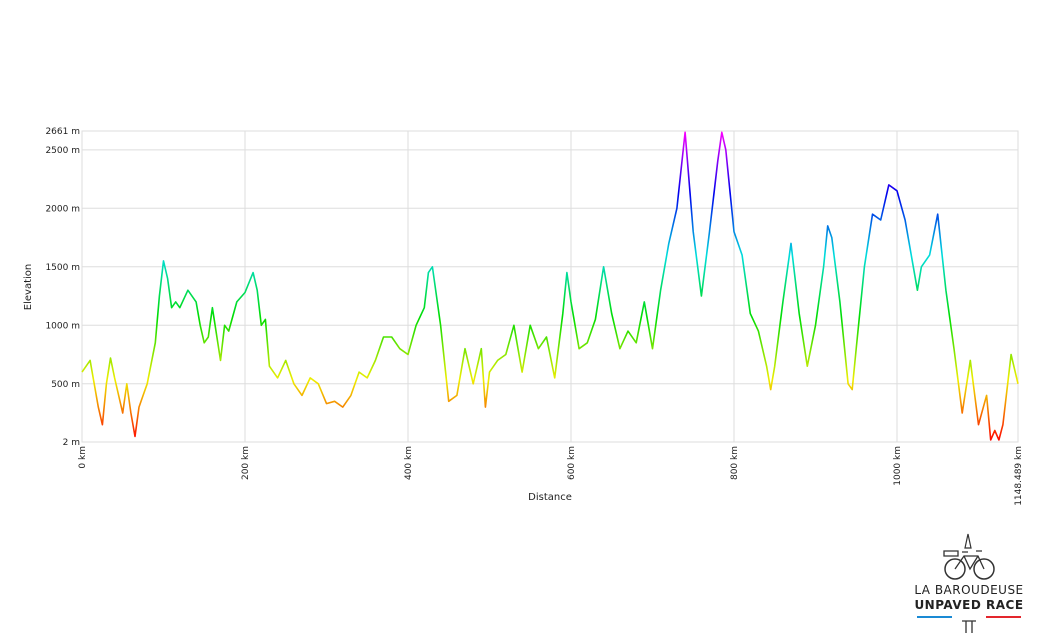  I want to click on x-tick-label: 400 km, so click(409, 463).